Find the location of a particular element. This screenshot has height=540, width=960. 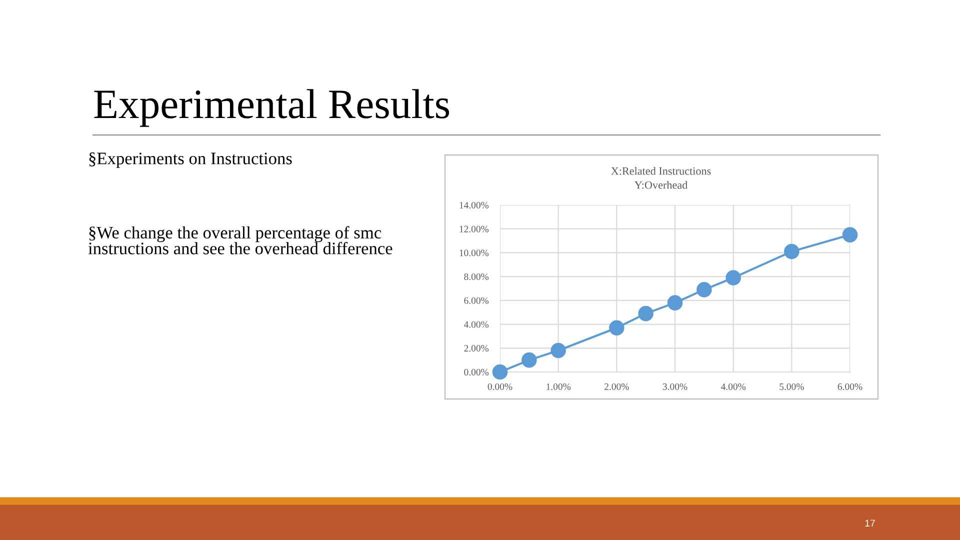

text: Experimental Results is located at coordinates (272, 108).